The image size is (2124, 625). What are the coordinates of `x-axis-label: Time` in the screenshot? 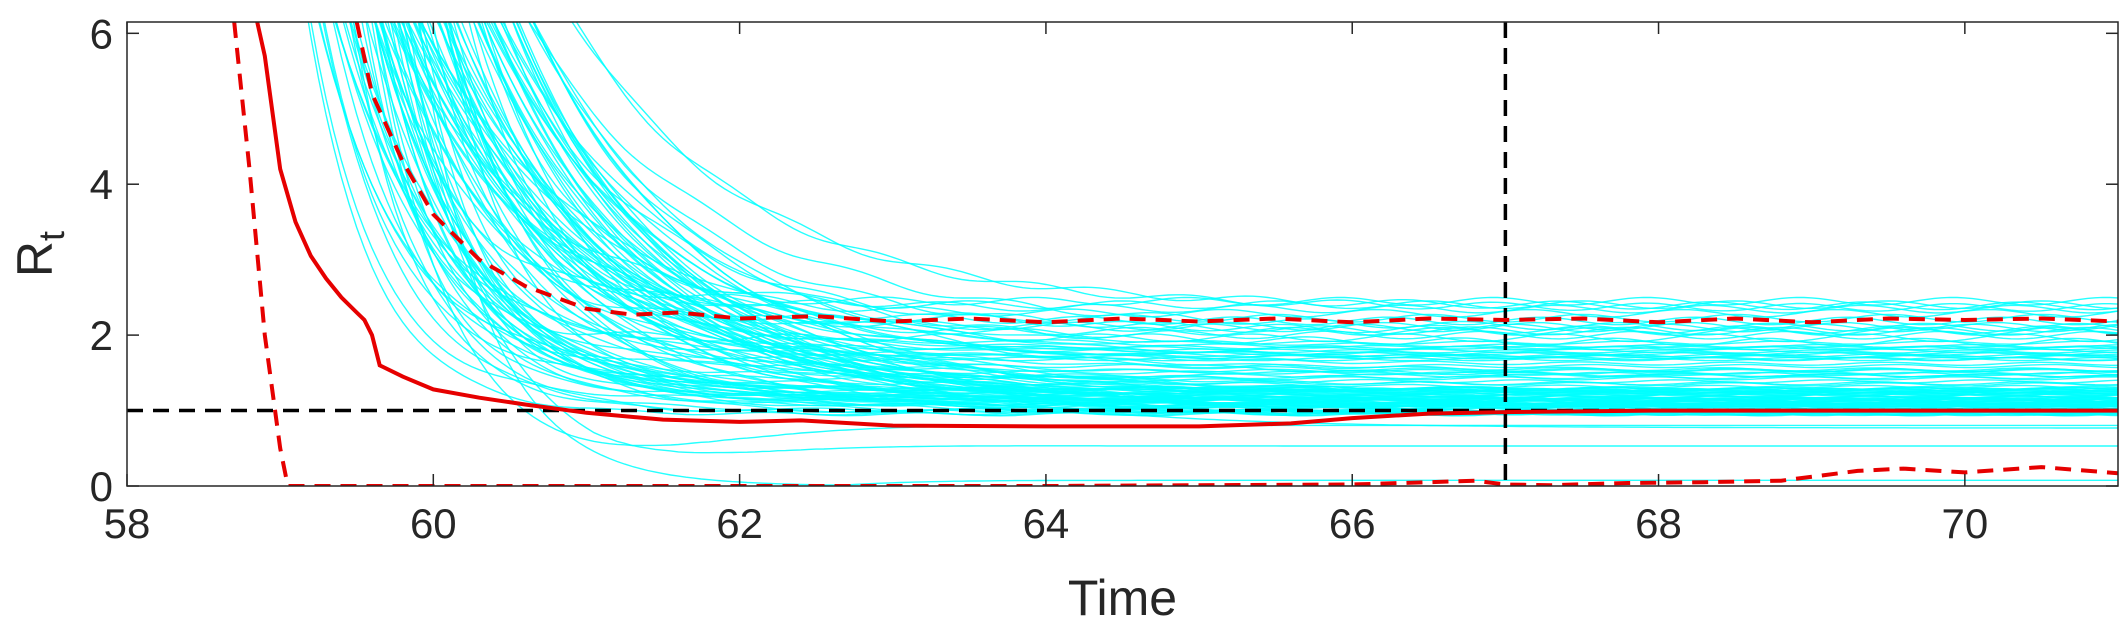 It's located at (1122, 597).